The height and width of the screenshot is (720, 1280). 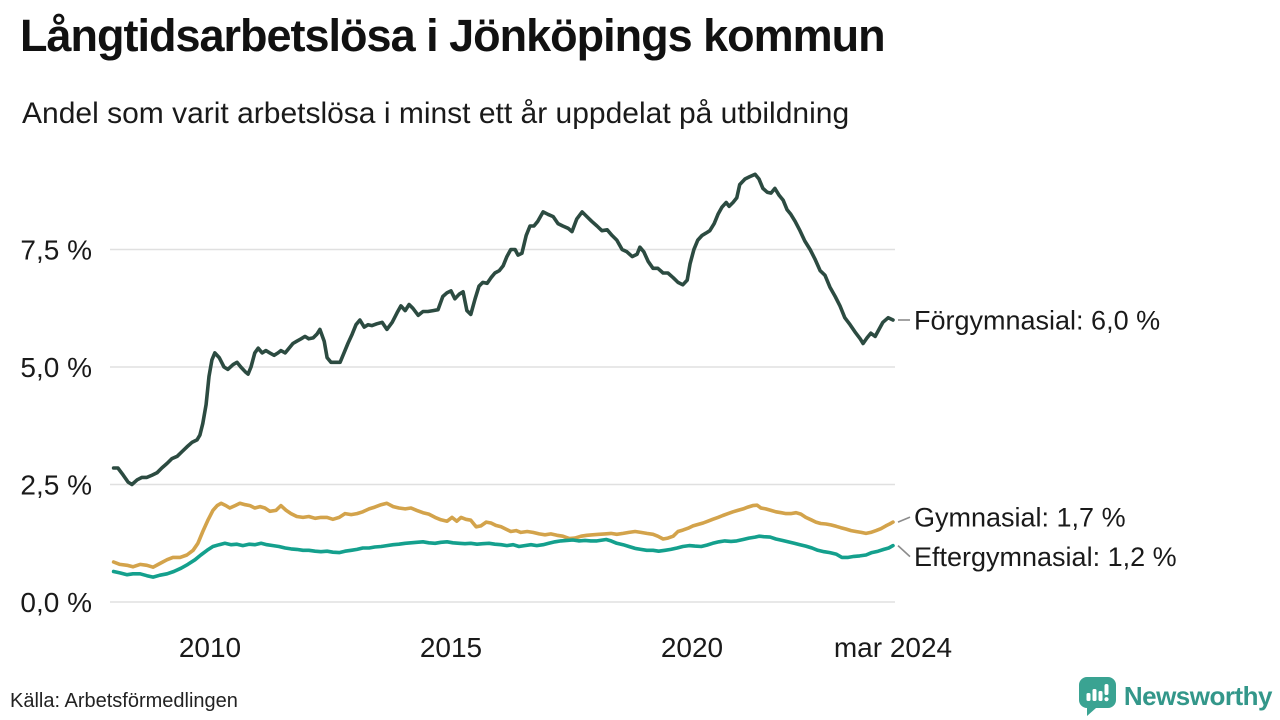 I want to click on line-gymnasial, so click(x=503, y=535).